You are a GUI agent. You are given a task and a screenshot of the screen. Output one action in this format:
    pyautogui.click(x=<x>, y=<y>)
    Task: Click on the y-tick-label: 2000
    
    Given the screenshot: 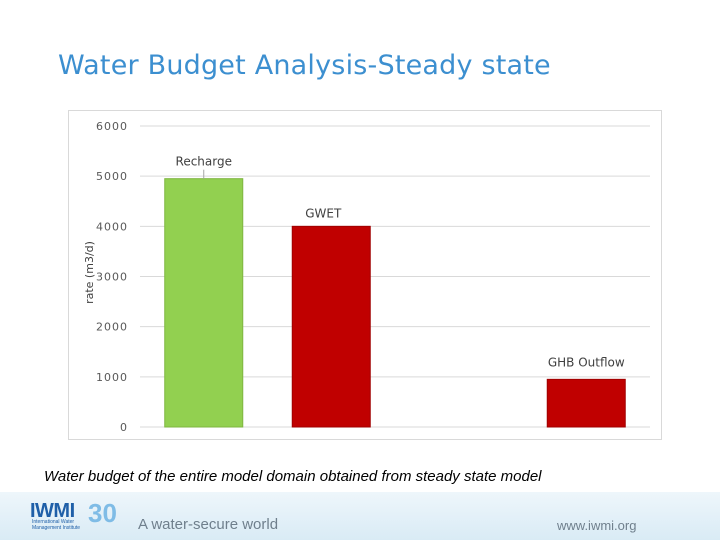 What is the action you would take?
    pyautogui.click(x=112, y=327)
    